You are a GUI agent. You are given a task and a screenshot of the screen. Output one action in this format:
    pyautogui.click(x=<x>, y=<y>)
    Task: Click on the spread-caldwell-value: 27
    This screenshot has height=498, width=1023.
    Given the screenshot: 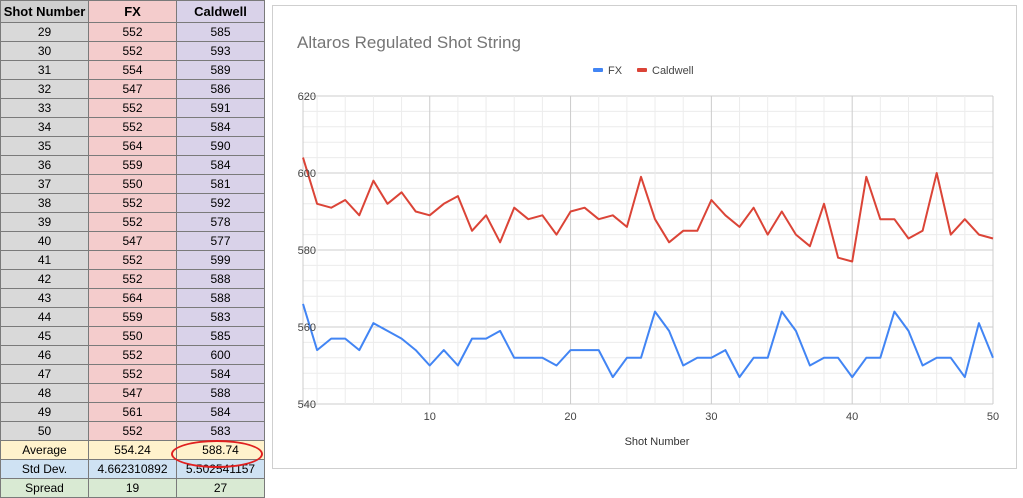 What is the action you would take?
    pyautogui.click(x=220, y=488)
    